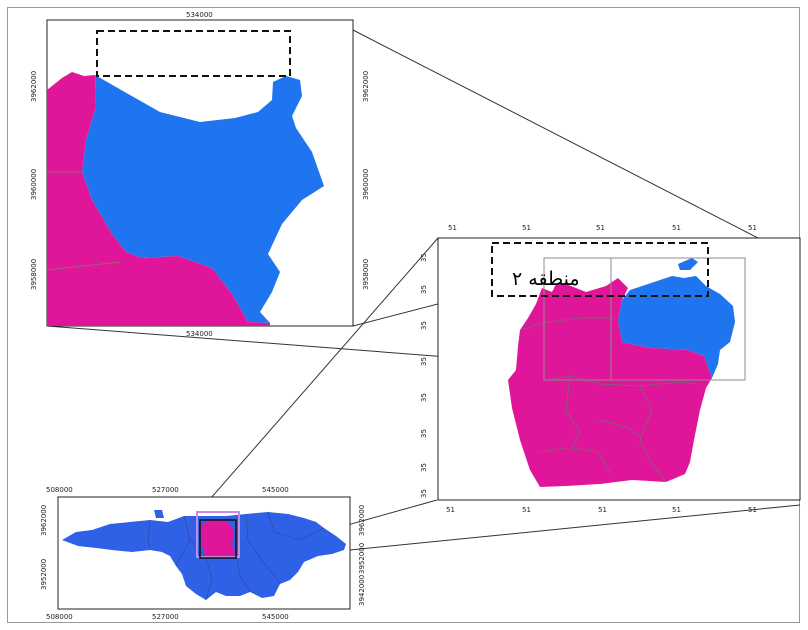 This screenshot has width=808, height=630. I want to click on inset-right-tick: 3962000, so click(366, 86).